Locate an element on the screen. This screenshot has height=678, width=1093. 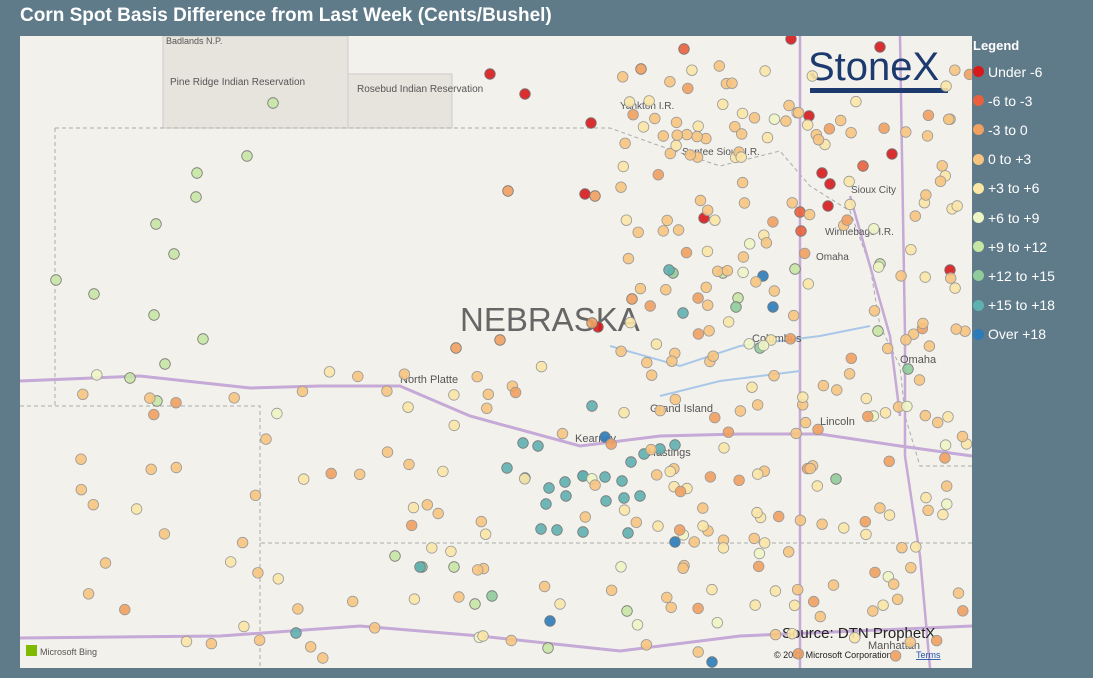
legend-label: 0 to +3 is located at coordinates (1010, 159).